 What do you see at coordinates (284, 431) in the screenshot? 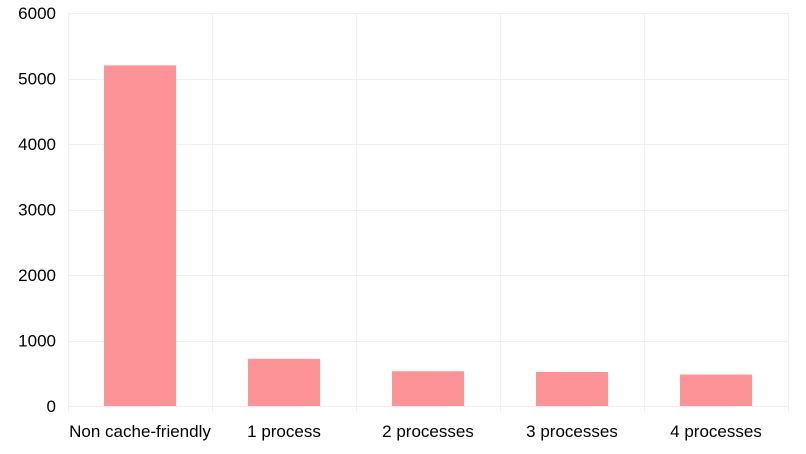
I see `x-tick-label-1-process: 1 process` at bounding box center [284, 431].